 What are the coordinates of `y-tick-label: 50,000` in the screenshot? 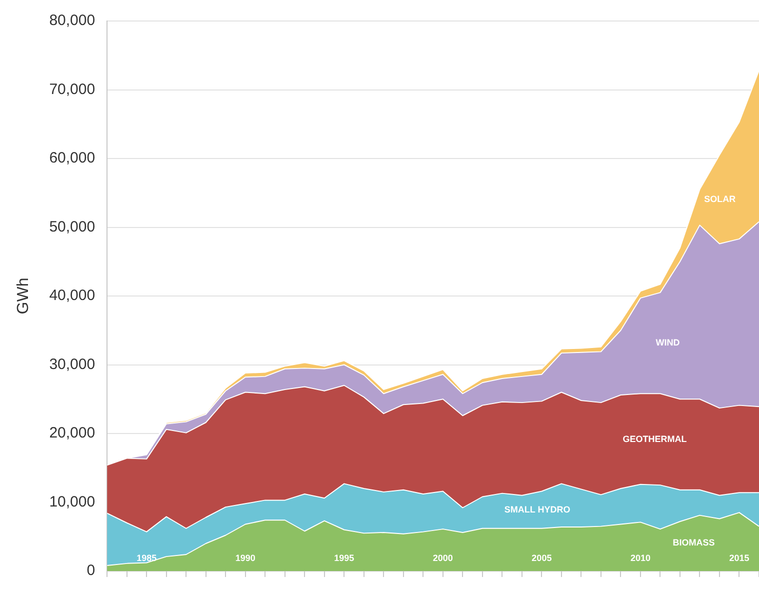 It's located at (72, 227).